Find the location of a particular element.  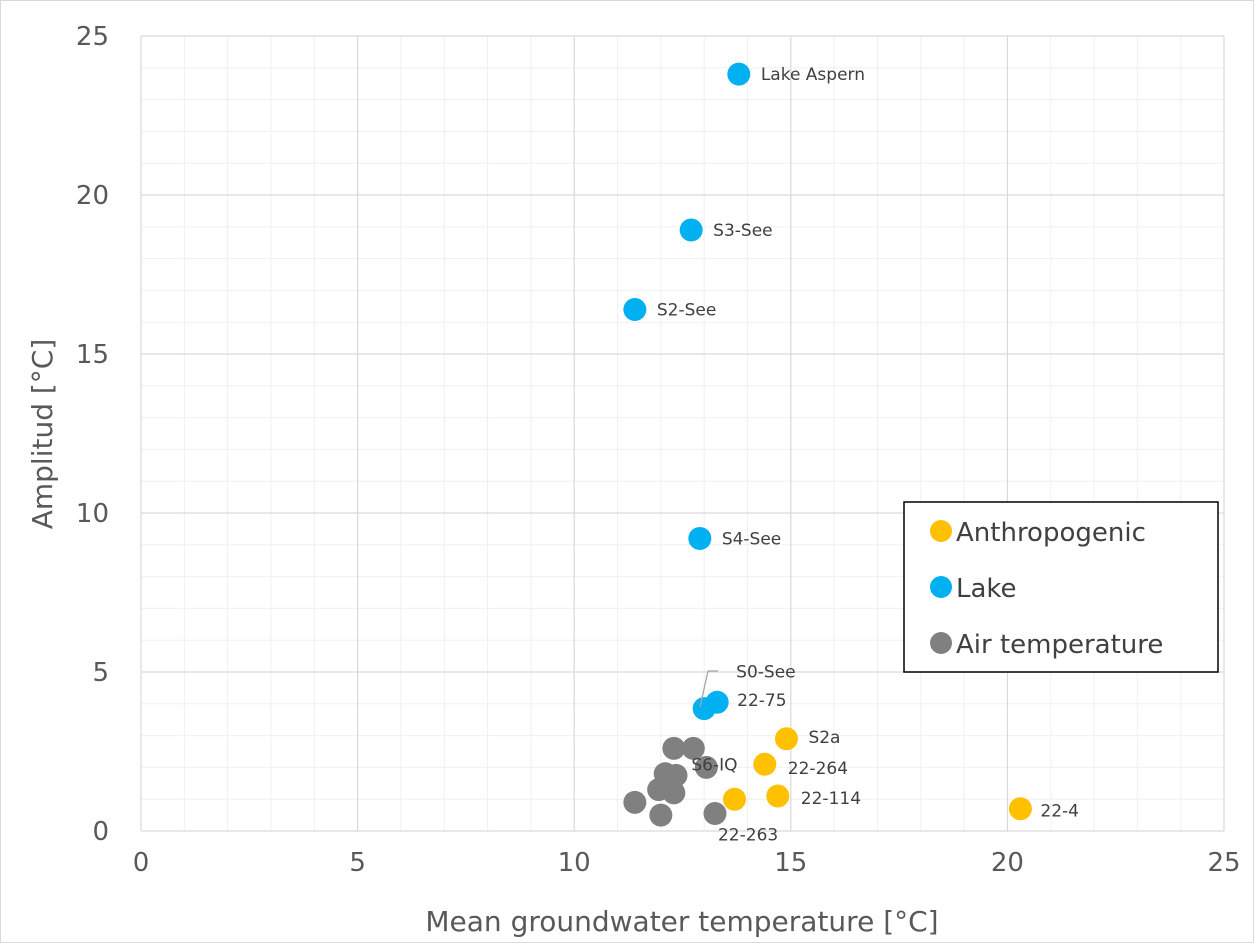

y-tick-label: 10 is located at coordinates (92, 514).